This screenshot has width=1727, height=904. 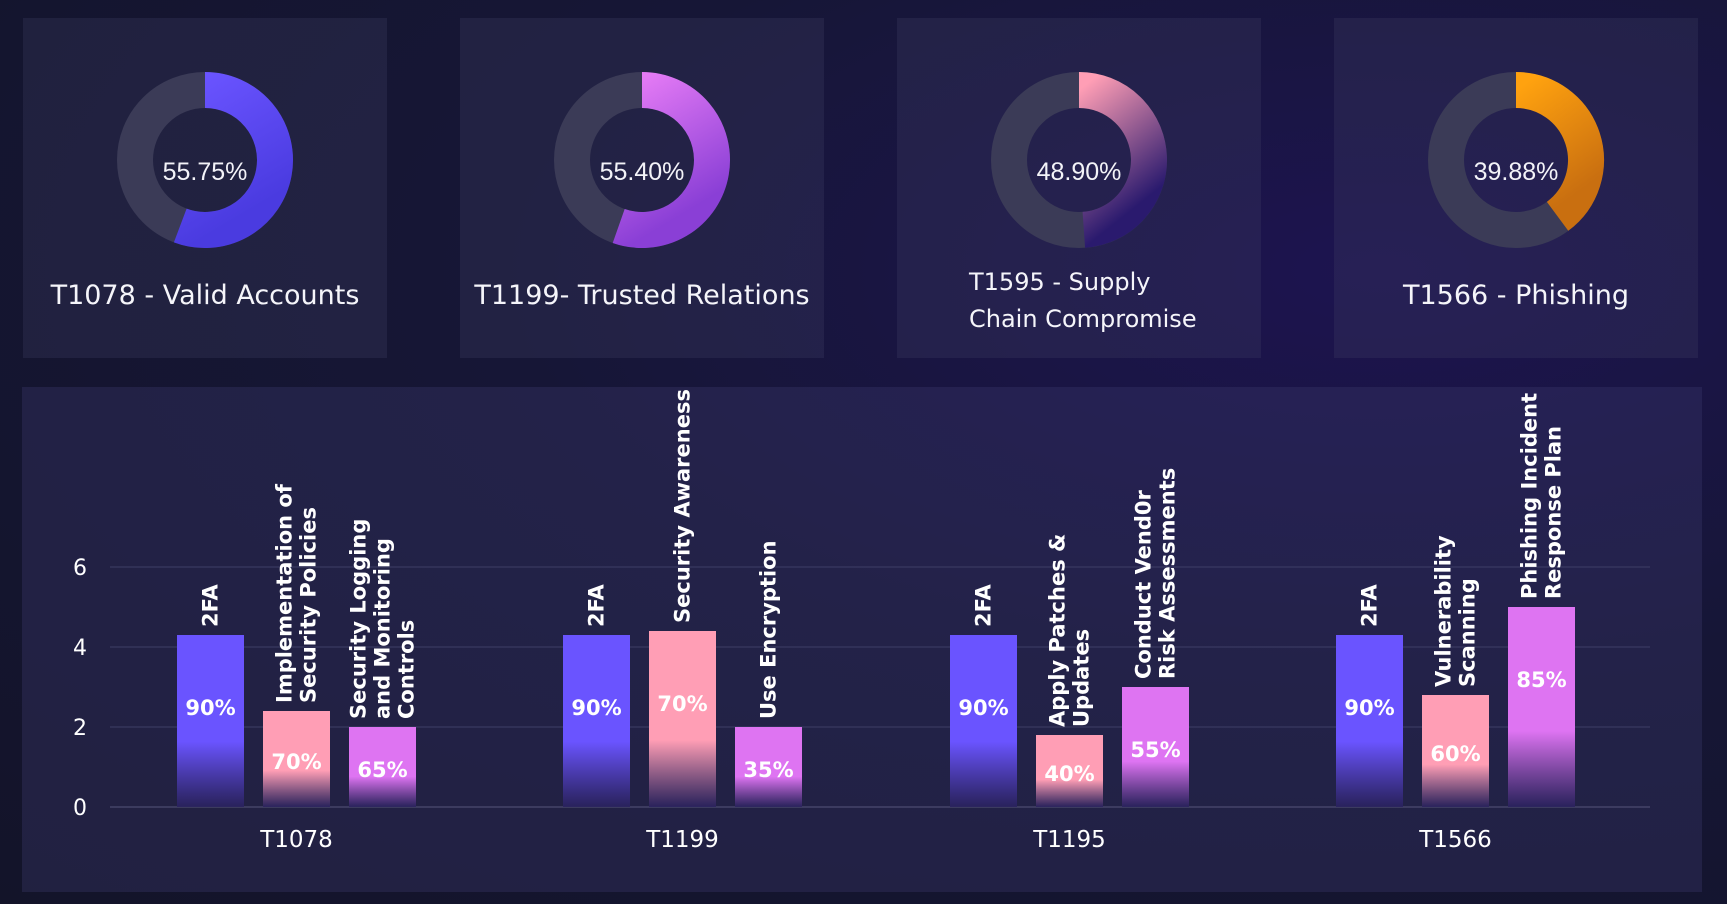 What do you see at coordinates (1455, 754) in the screenshot?
I see `bar-value-label: 60%` at bounding box center [1455, 754].